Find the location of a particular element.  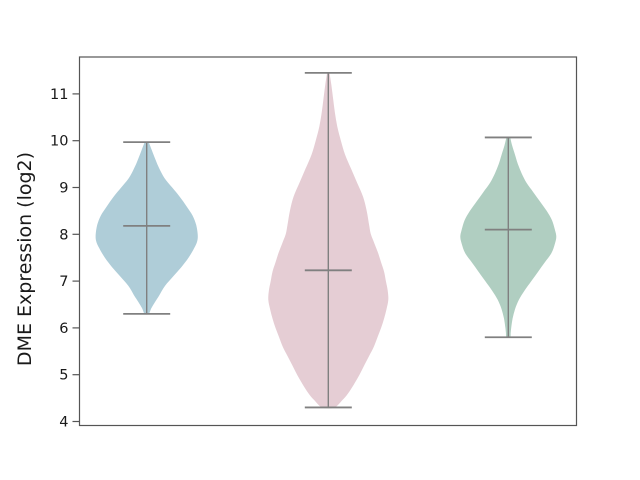

y-axis: 4 5 6 7 8 9 10 11 is located at coordinates (65, 259).